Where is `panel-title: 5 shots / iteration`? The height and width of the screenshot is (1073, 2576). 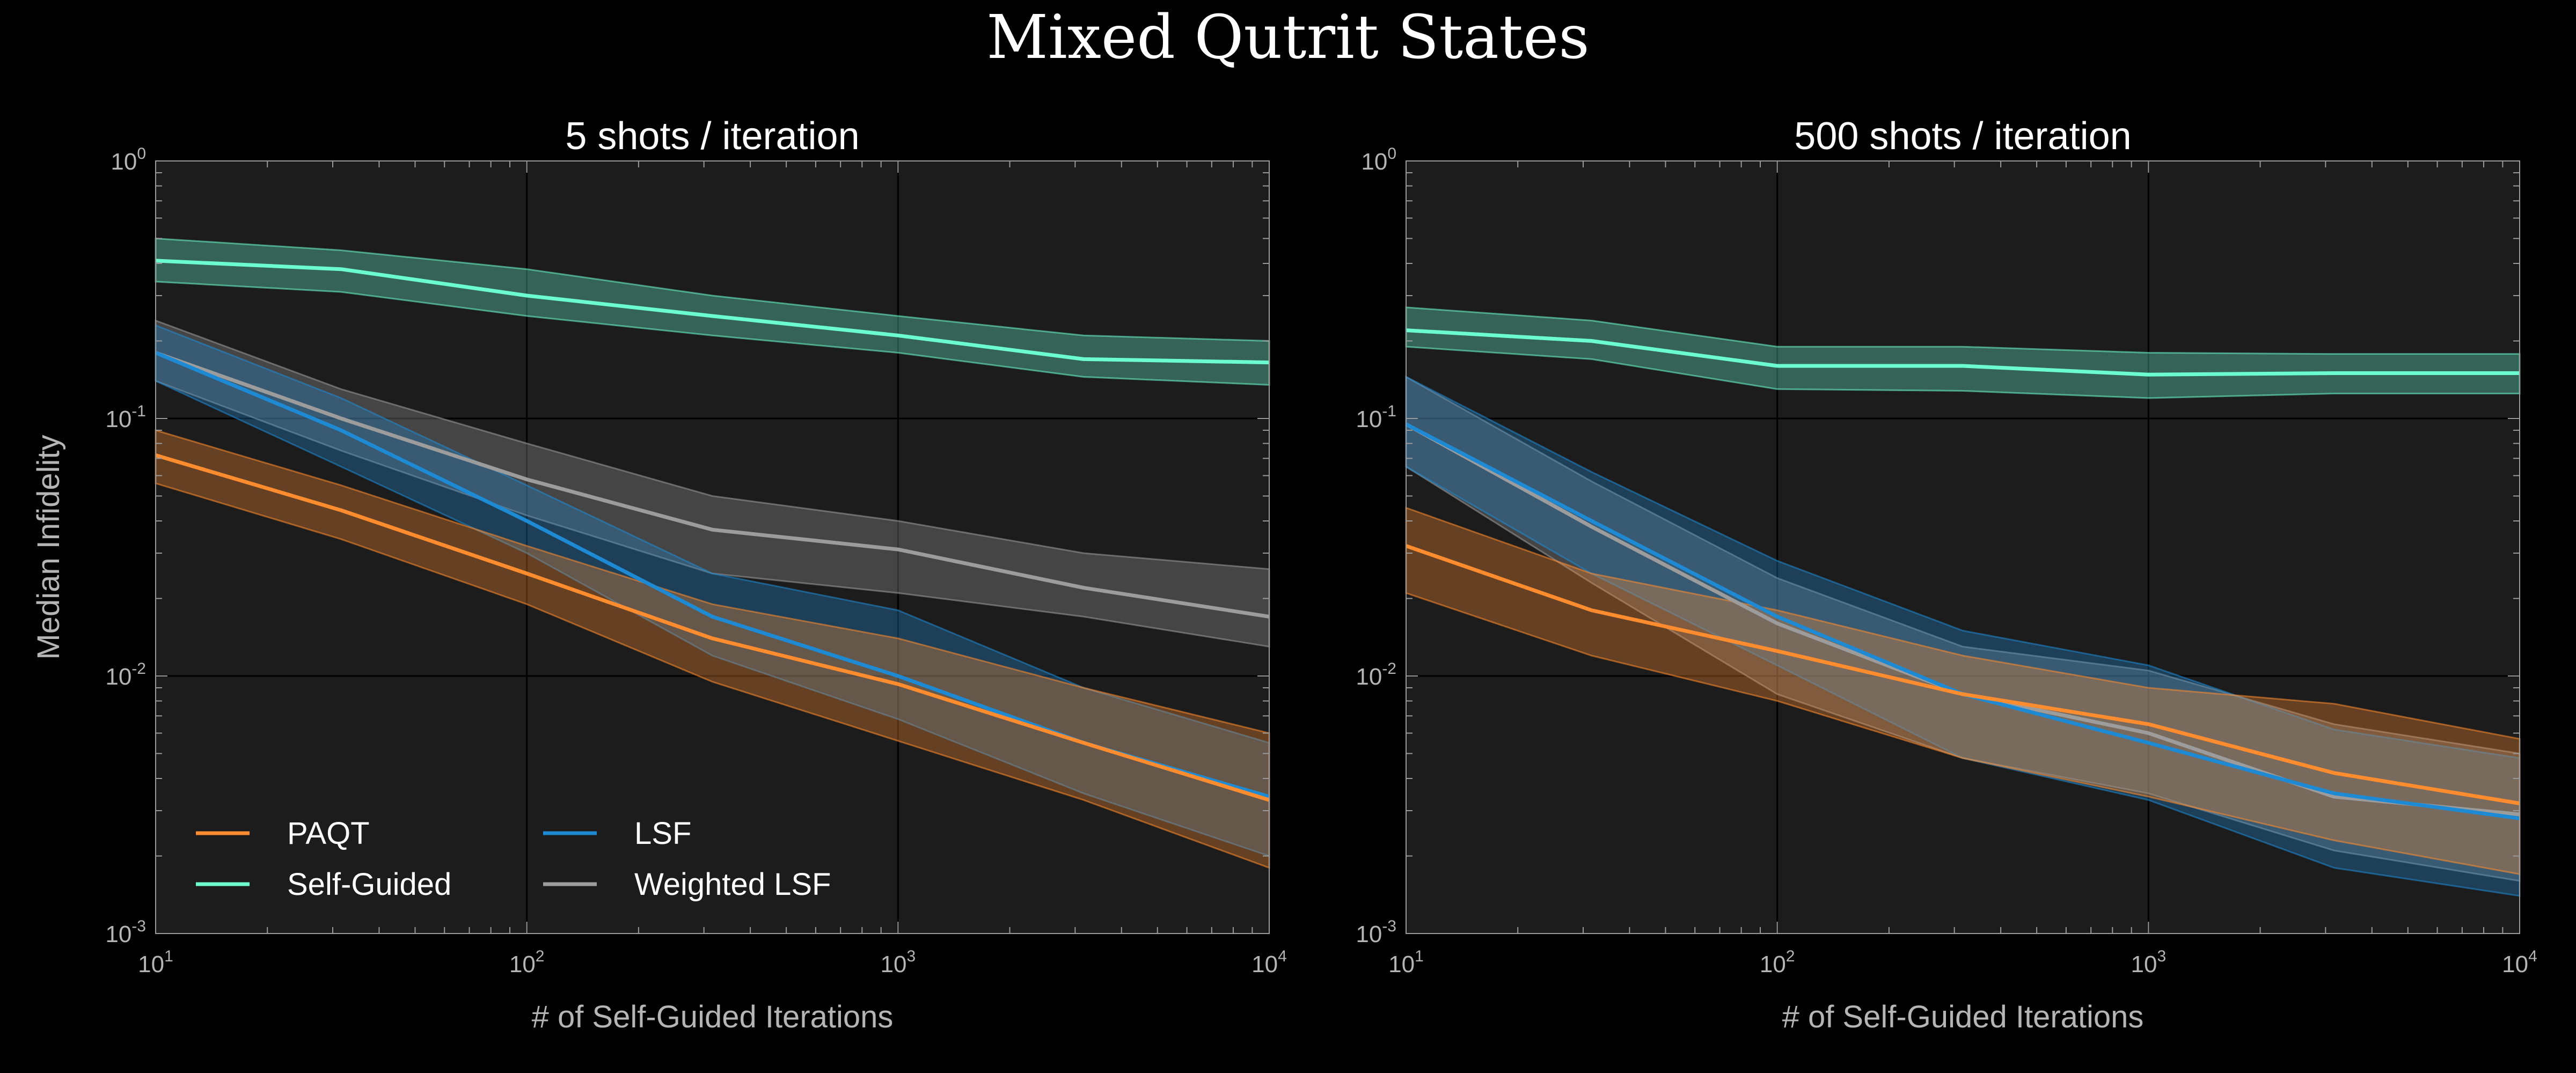
panel-title: 5 shots / iteration is located at coordinates (712, 136).